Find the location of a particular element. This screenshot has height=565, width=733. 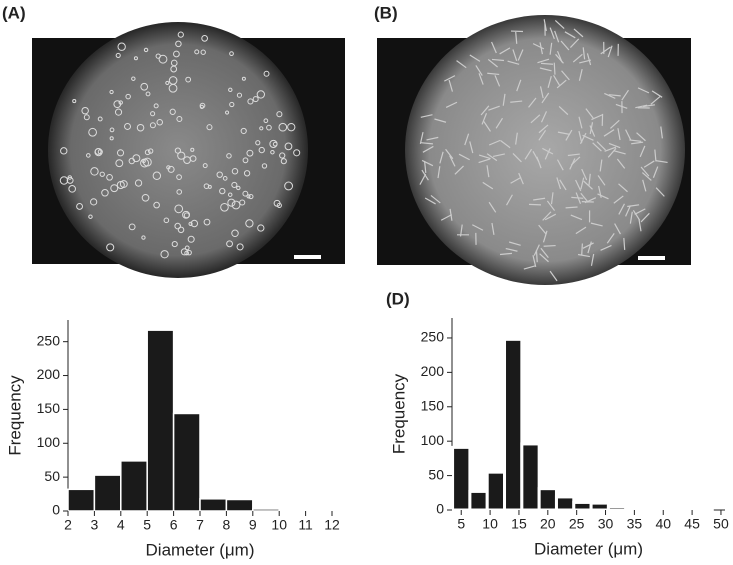

y-tick-label: 150 is located at coordinates (433, 405).